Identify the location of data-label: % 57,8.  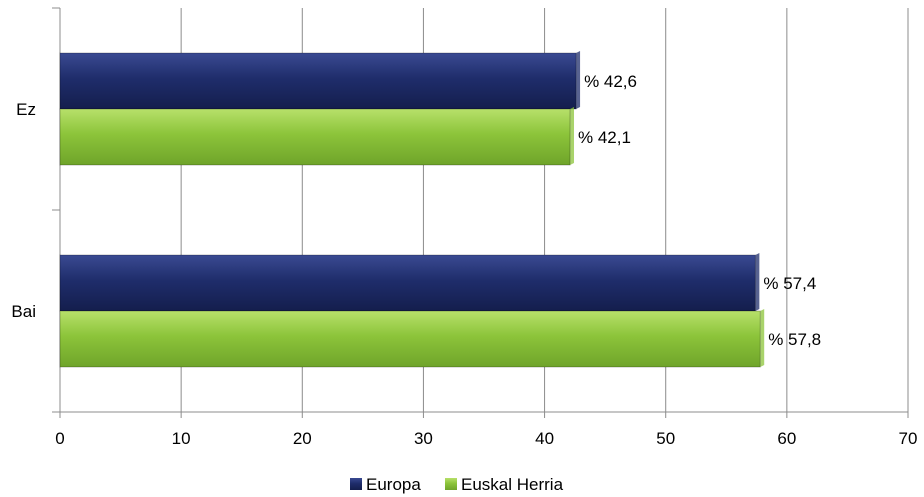
(794, 339).